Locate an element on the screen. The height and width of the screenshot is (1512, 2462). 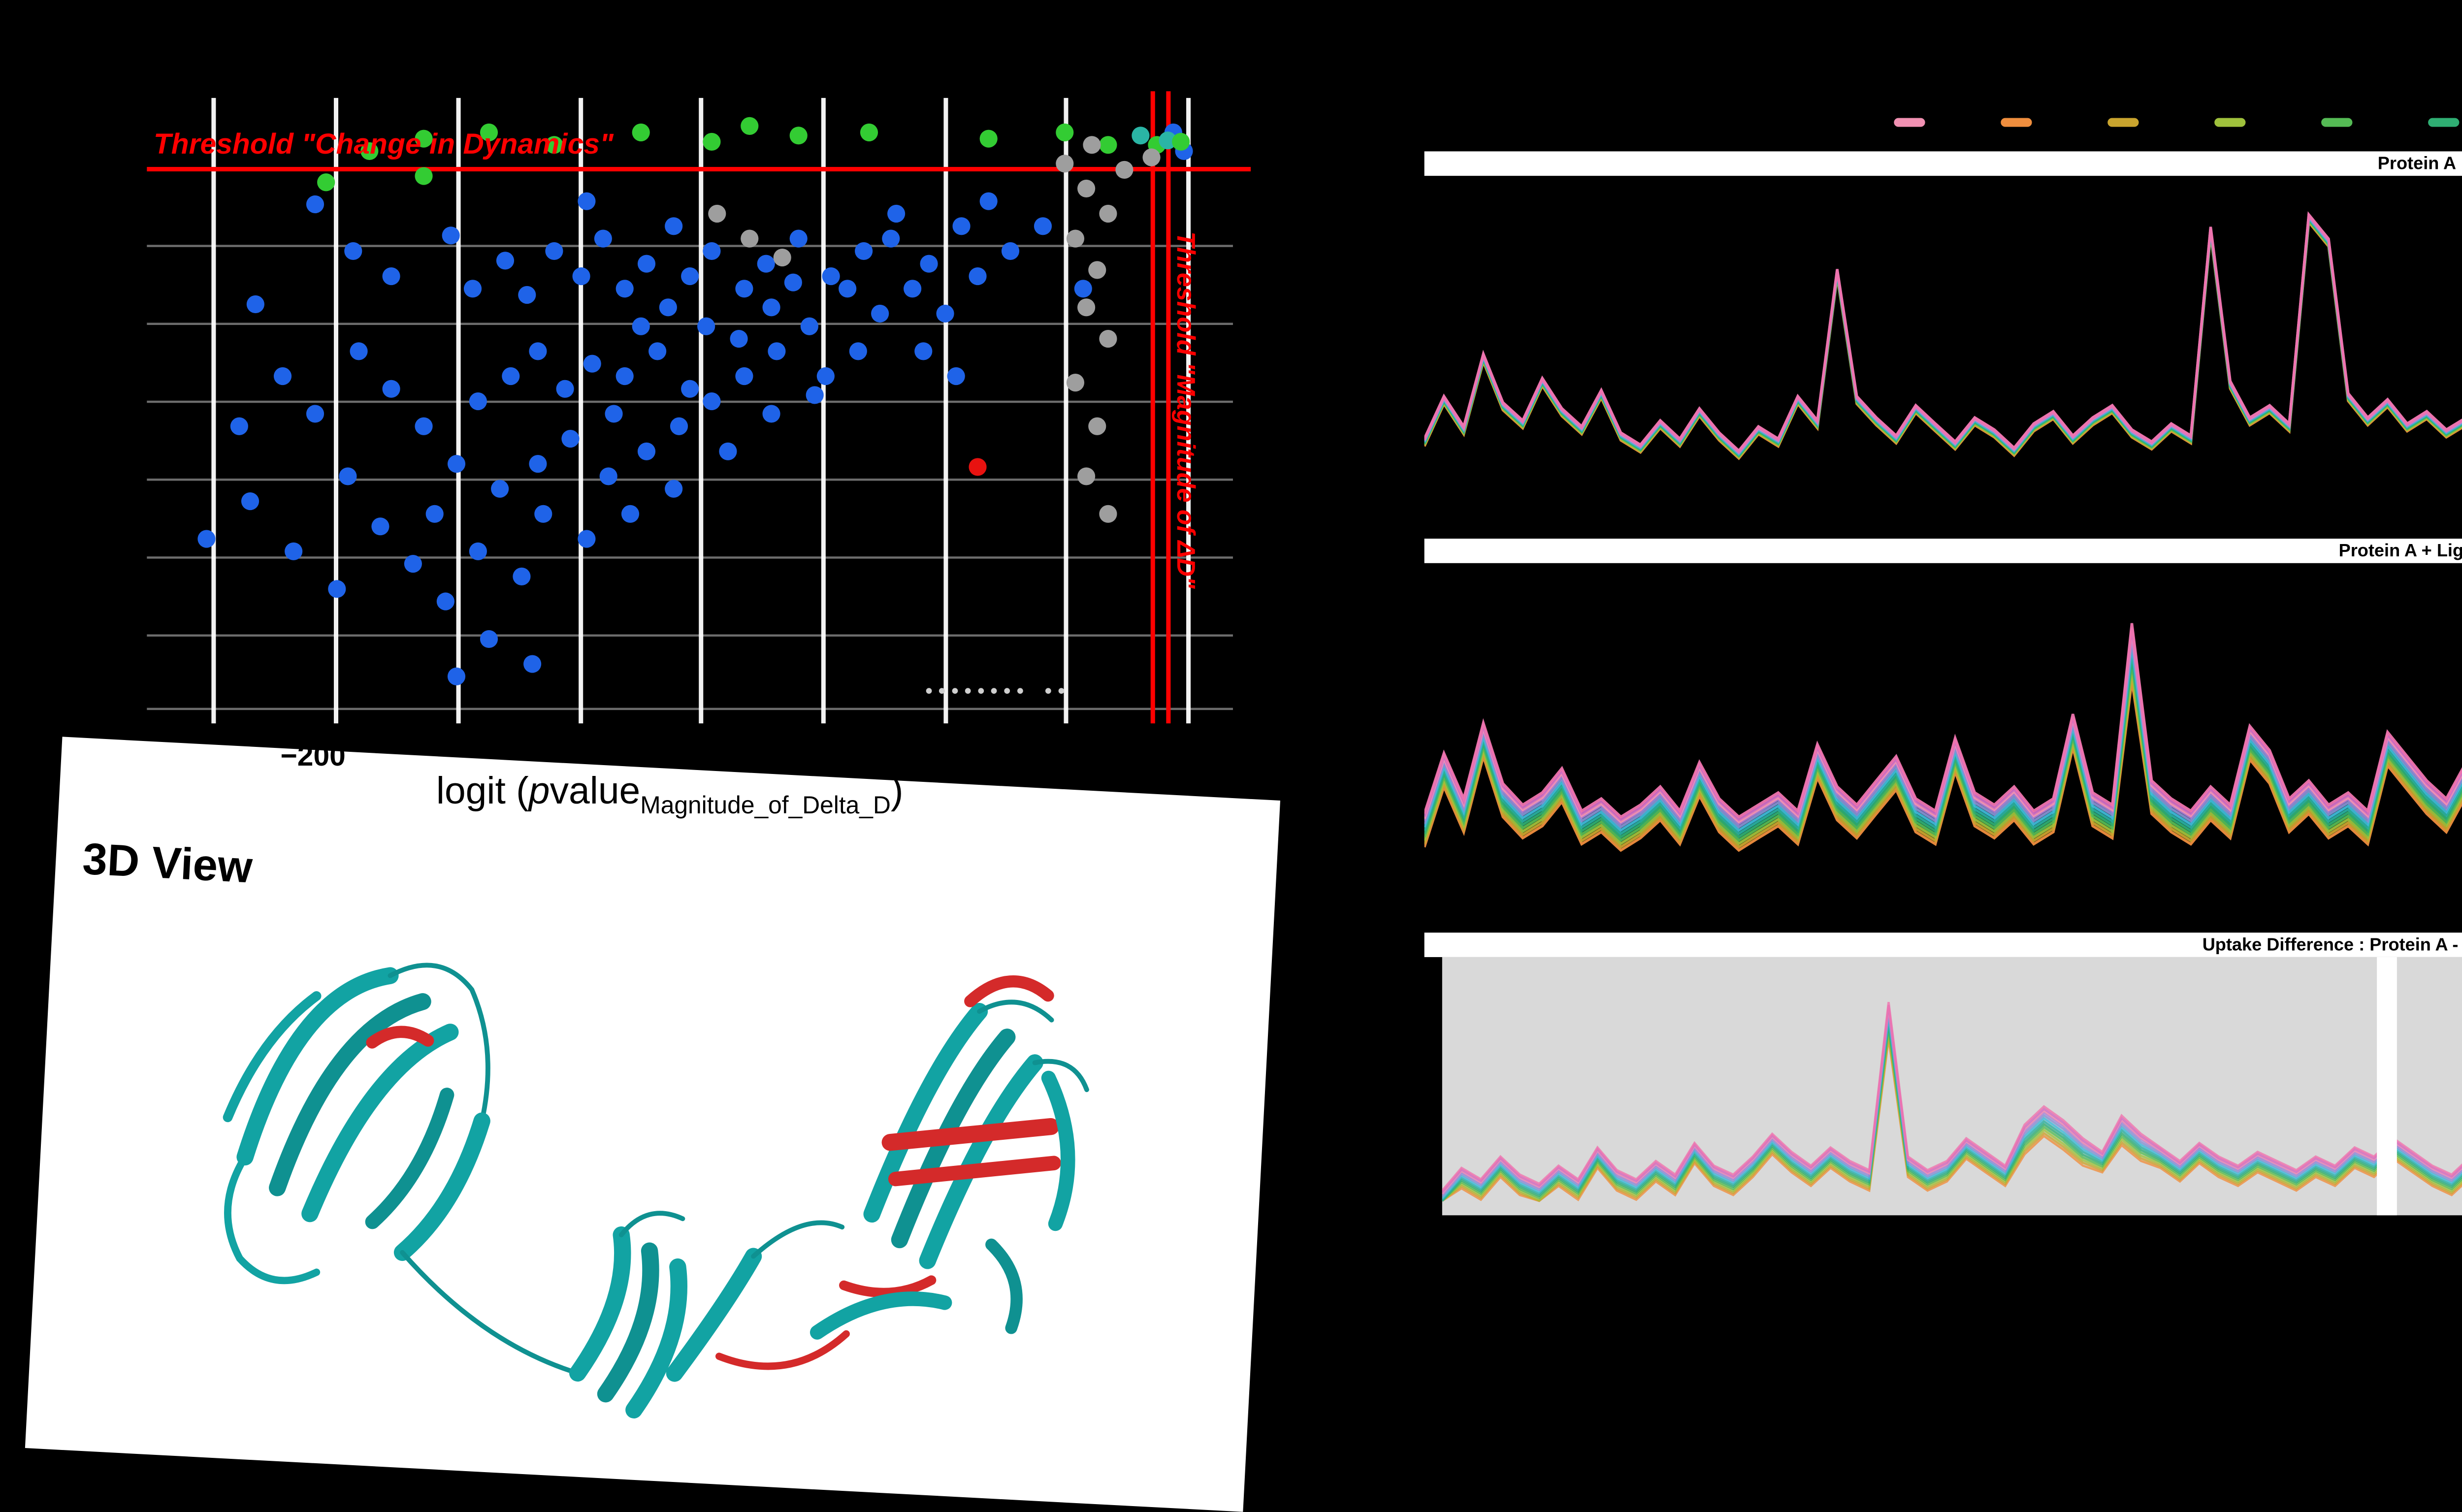
uptake-chart-protein-a-ligand is located at coordinates (1943, 737).